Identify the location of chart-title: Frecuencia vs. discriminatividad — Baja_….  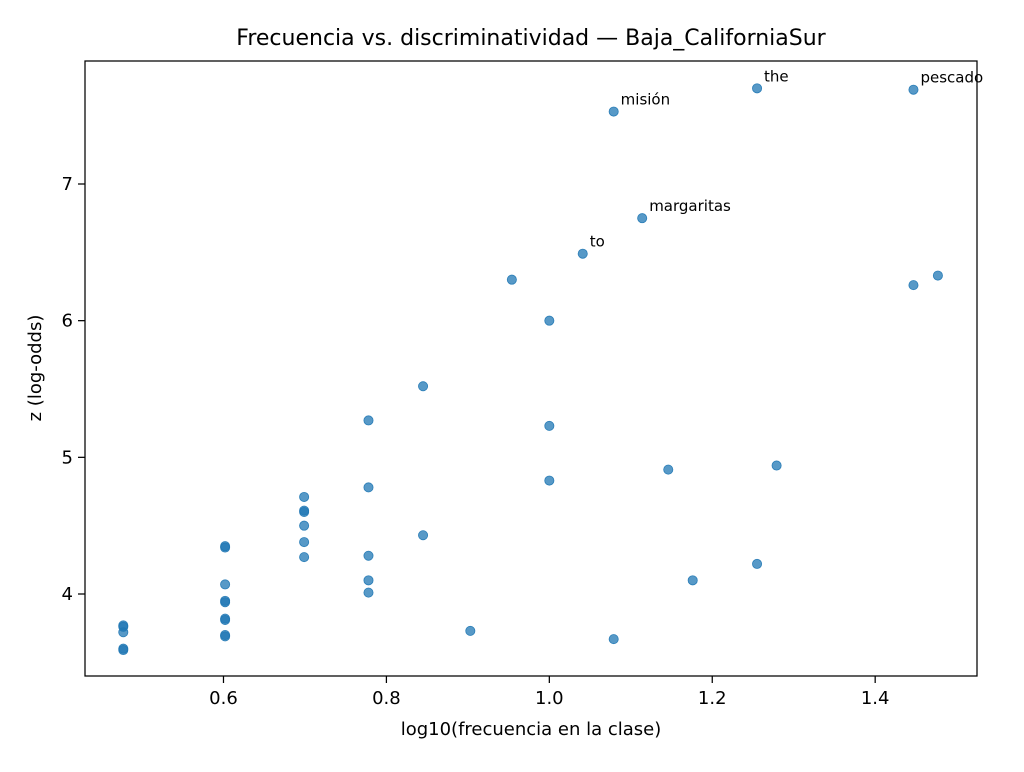
(531, 38).